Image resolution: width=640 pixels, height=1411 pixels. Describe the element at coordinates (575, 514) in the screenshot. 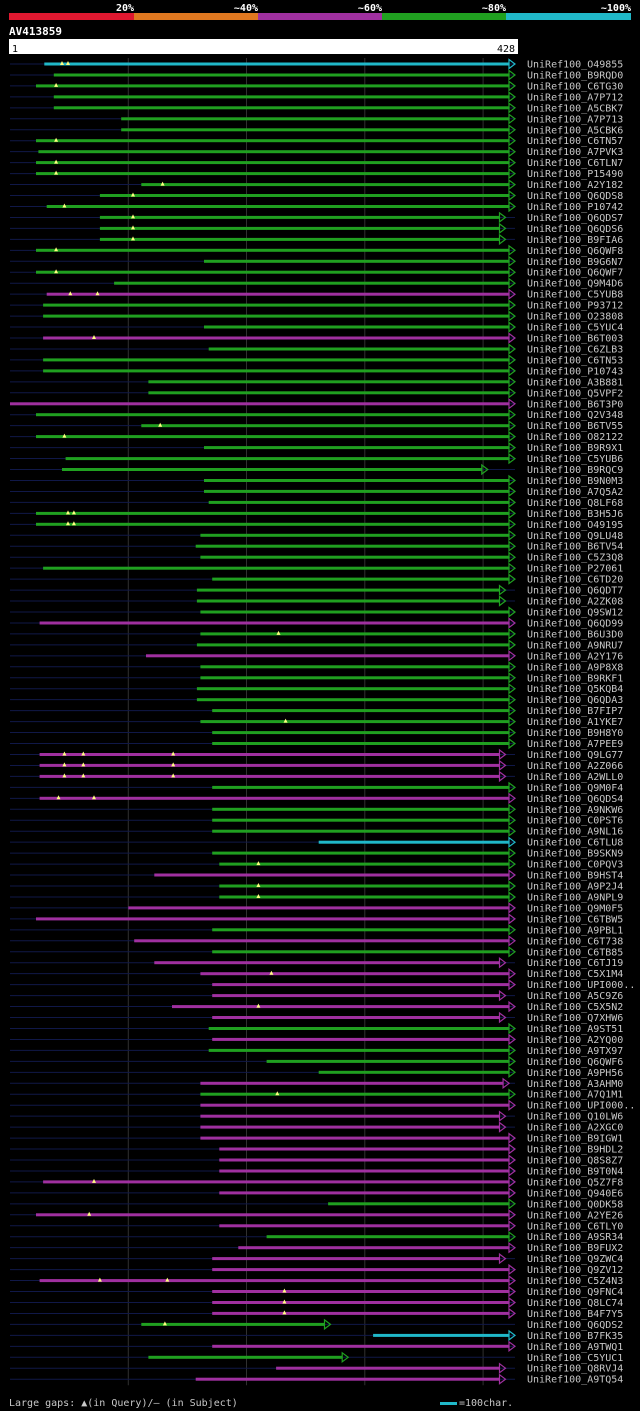

I see `hit-label: UniRef100_B3H5J6` at that location.